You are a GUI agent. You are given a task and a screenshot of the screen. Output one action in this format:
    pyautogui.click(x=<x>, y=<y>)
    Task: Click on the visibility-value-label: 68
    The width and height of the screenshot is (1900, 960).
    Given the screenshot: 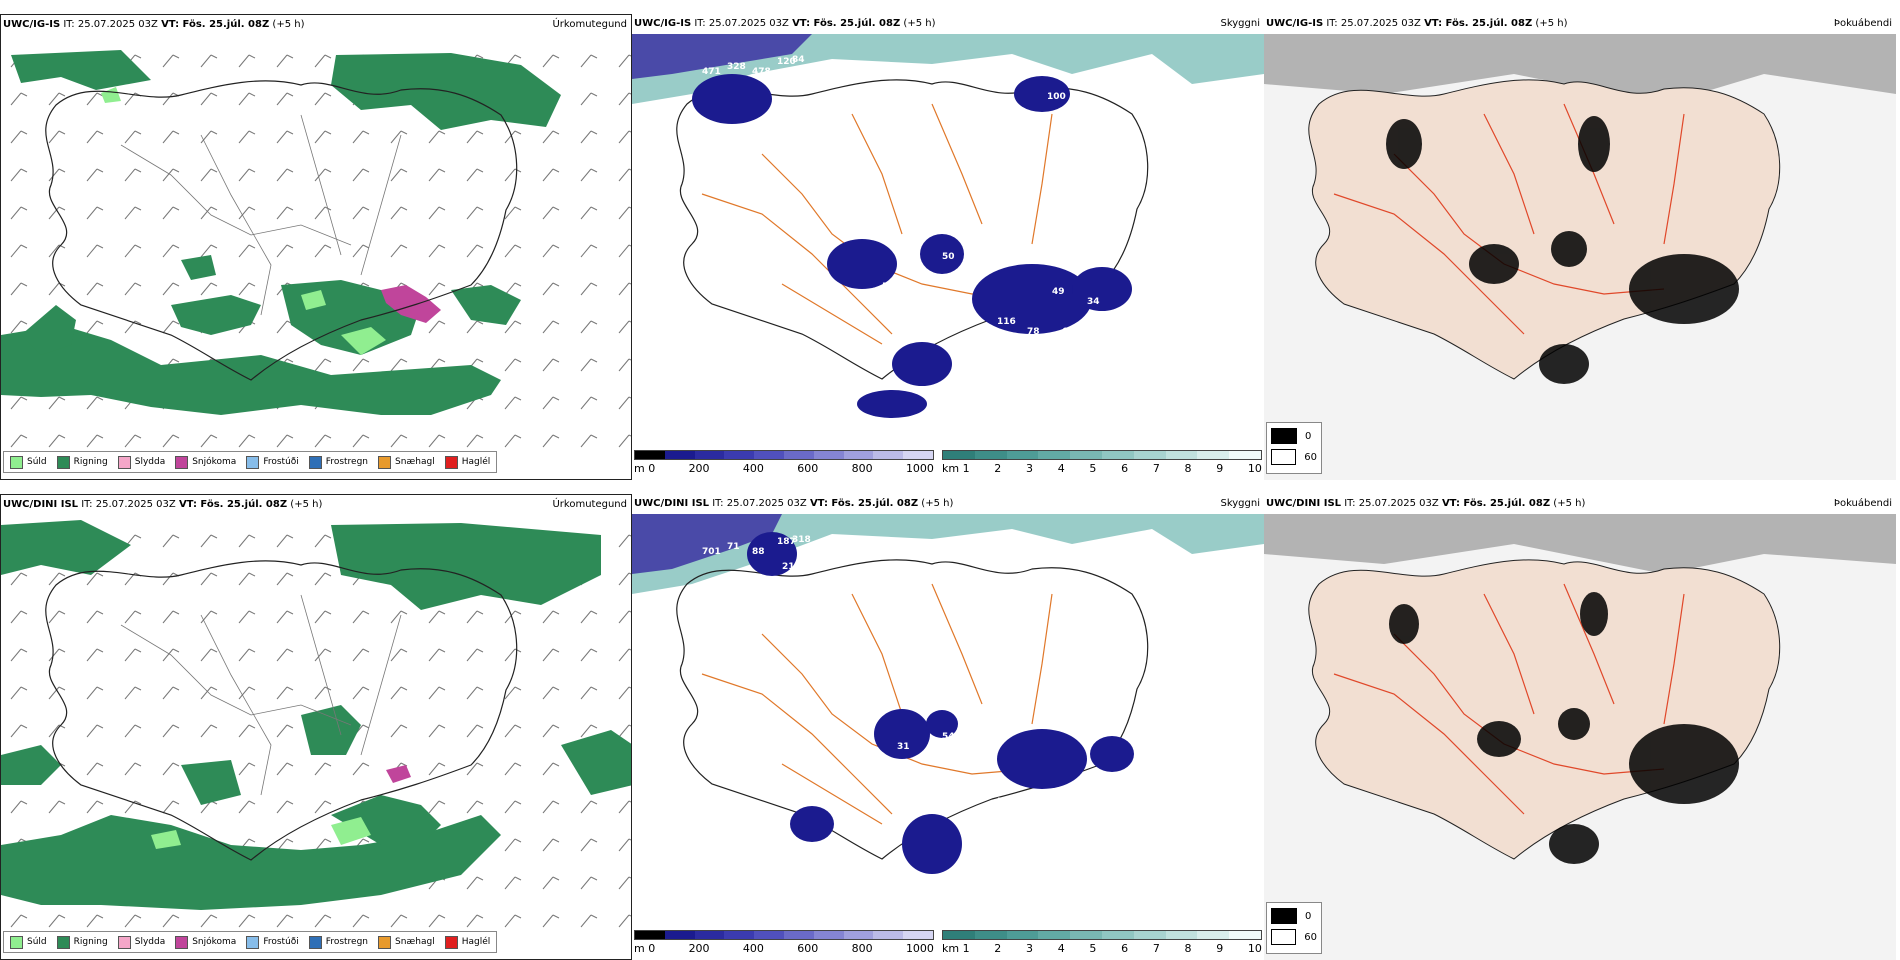 What is the action you would take?
    pyautogui.click(x=1028, y=852)
    